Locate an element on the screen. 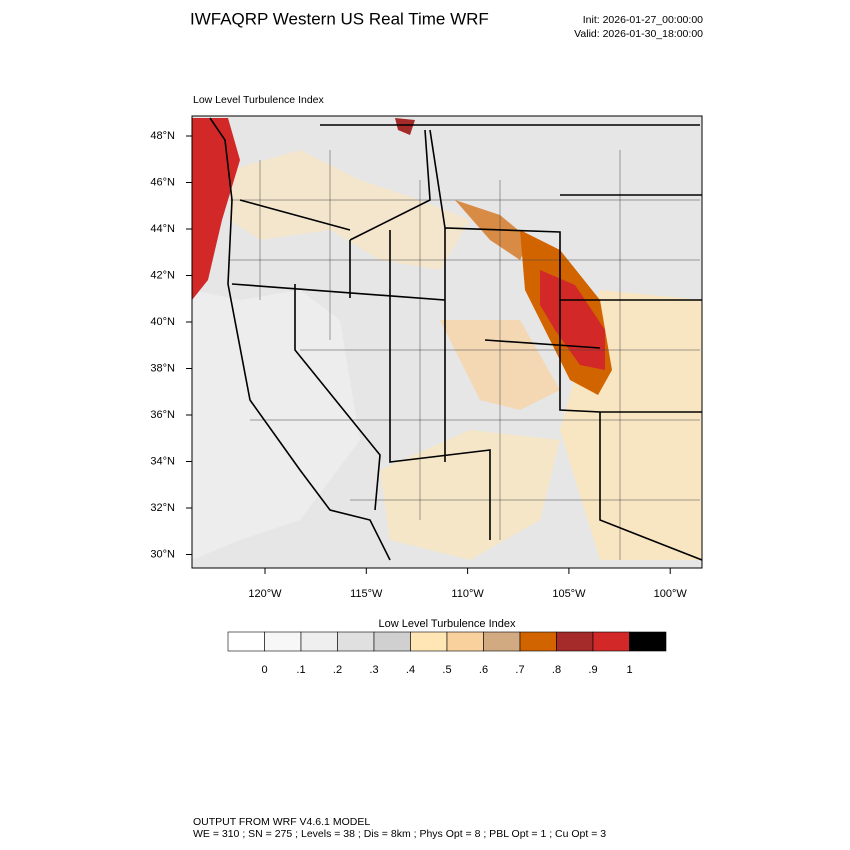  lat-label: 30°N is located at coordinates (162, 554).